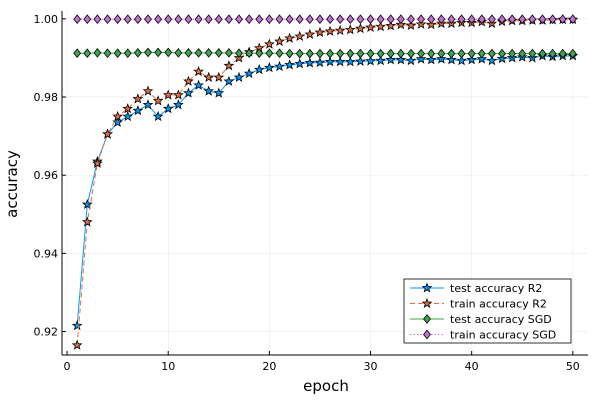  Describe the element at coordinates (478, 304) in the screenshot. I see `legend-item: train accuracy R2` at that location.